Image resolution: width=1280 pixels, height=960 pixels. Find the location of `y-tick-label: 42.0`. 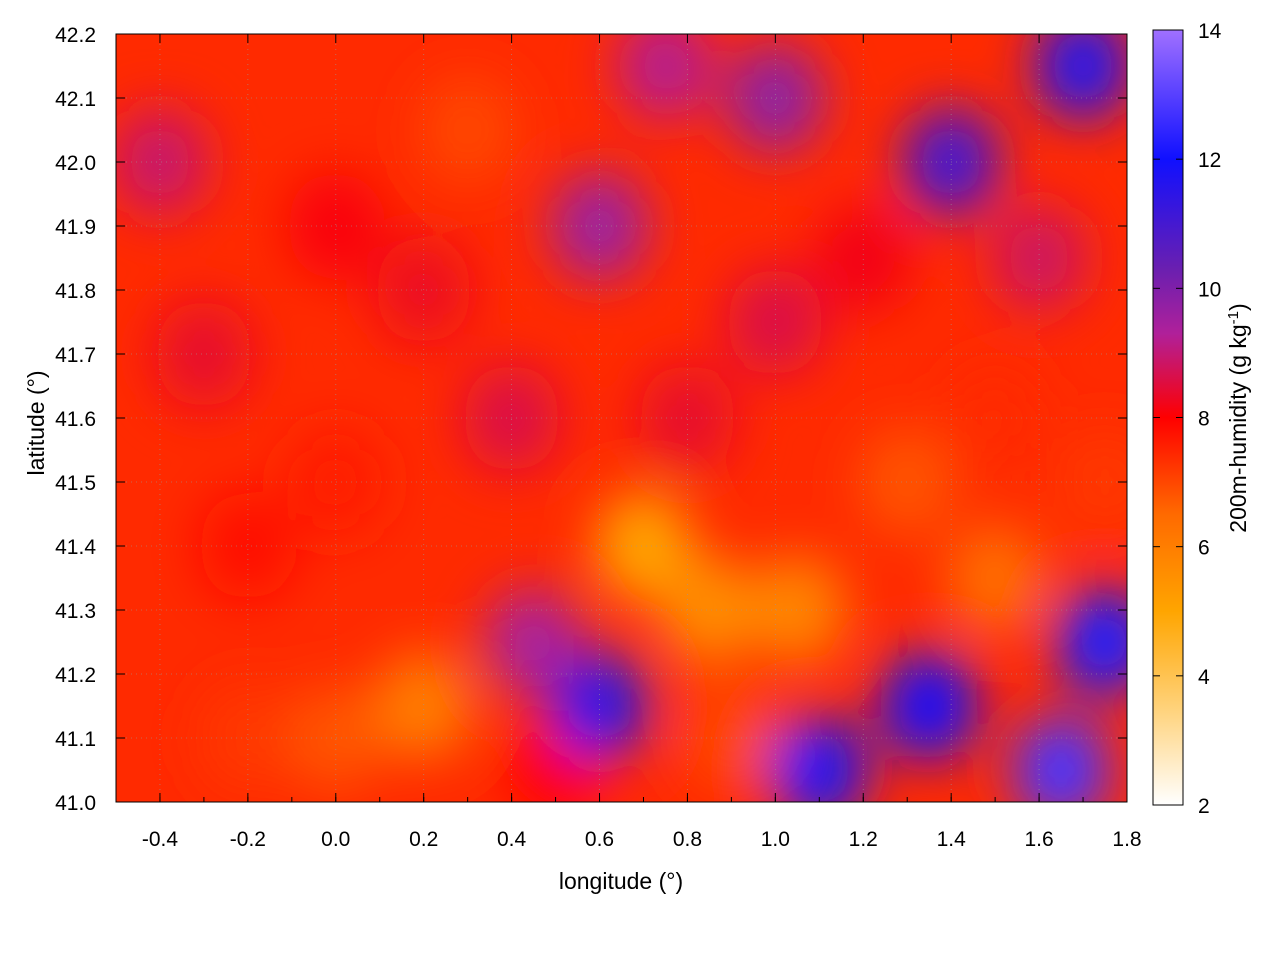

y-tick-label: 42.0 is located at coordinates (75, 163).